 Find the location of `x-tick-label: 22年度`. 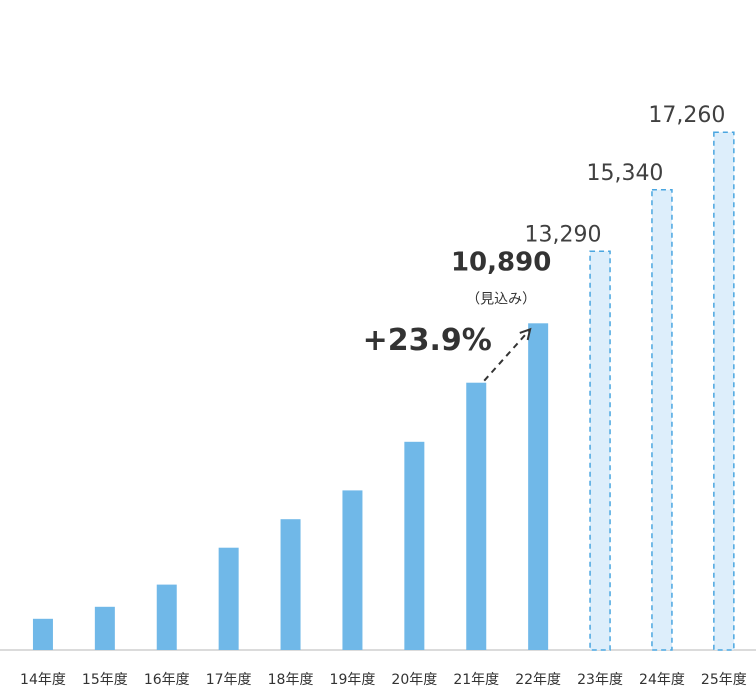

x-tick-label: 22年度 is located at coordinates (538, 680).